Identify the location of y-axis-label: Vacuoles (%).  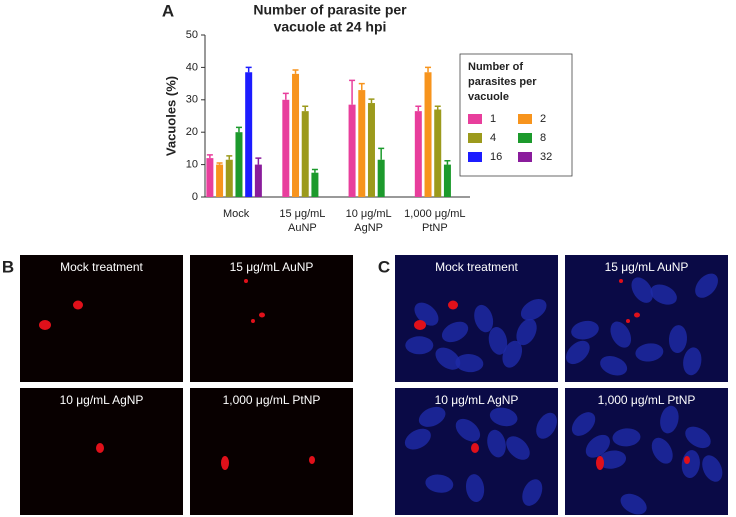
(170, 116).